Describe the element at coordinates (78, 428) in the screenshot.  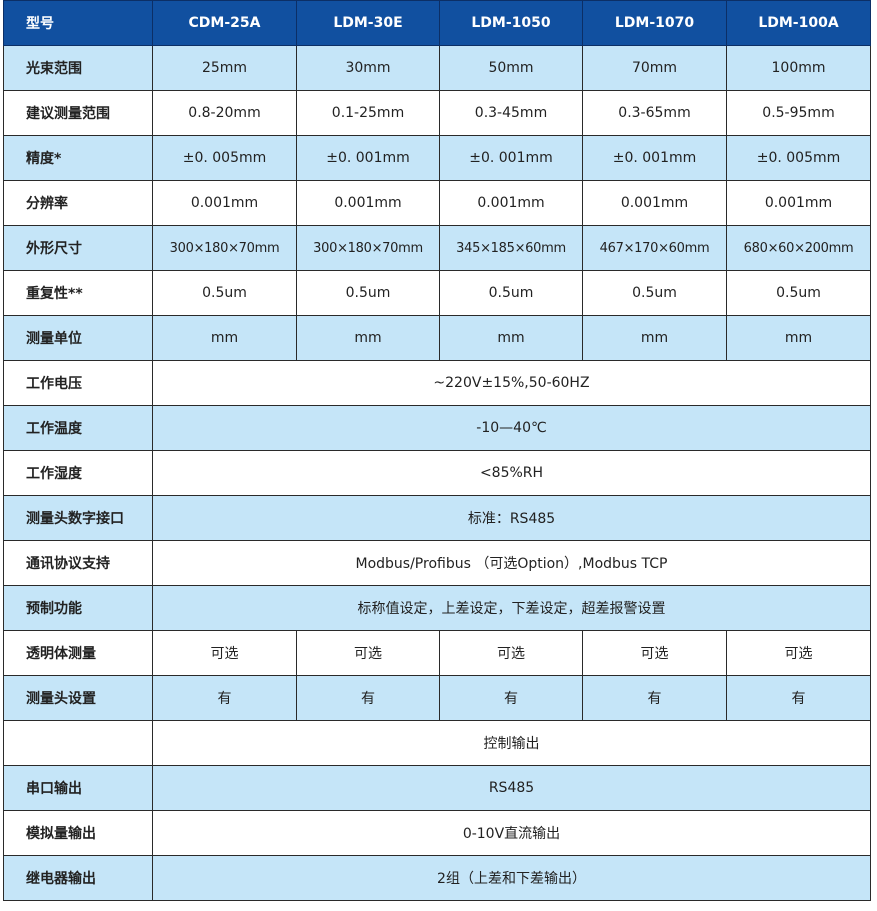
I see `row-label: 工作温度` at that location.